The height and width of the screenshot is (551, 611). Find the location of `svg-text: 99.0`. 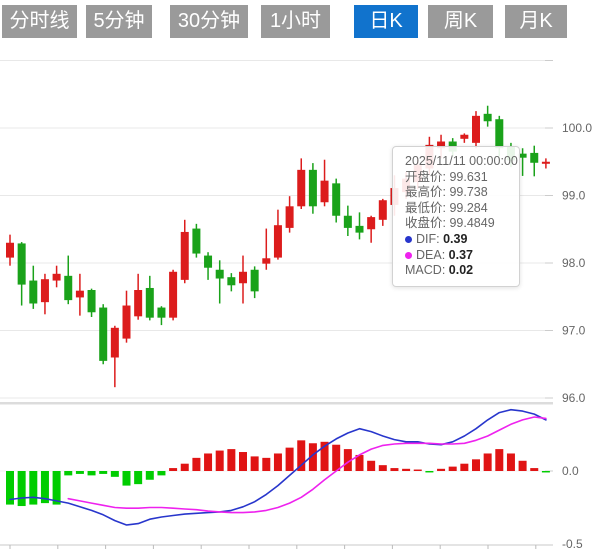

svg-text: 99.0 is located at coordinates (574, 196).